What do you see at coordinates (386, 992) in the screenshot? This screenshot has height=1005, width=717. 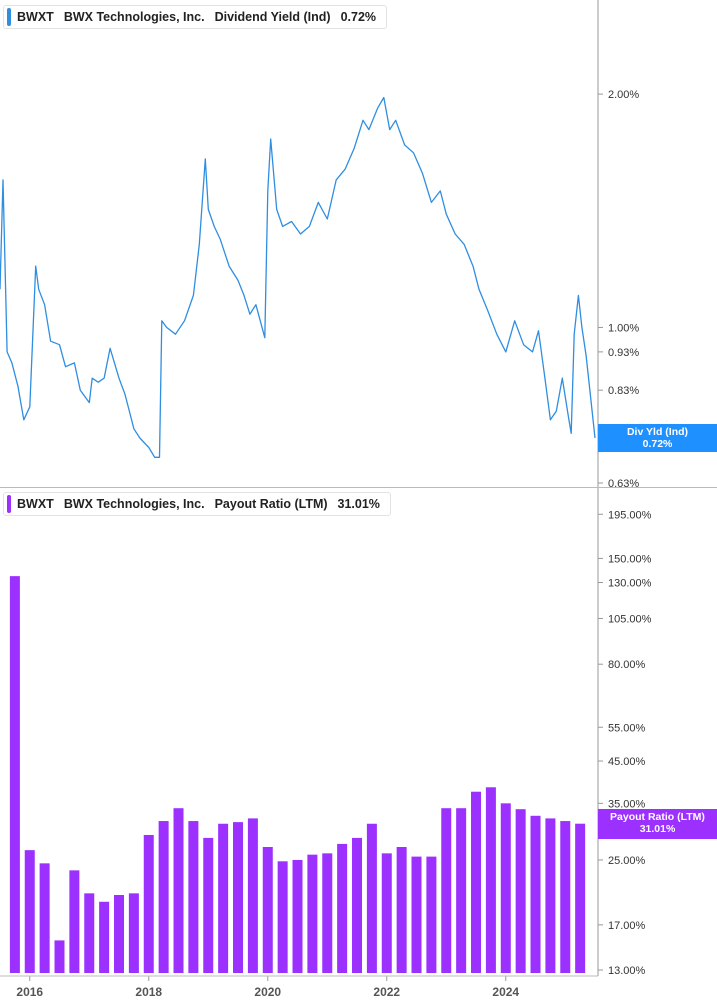 I see `x-tick-label: 2022` at bounding box center [386, 992].